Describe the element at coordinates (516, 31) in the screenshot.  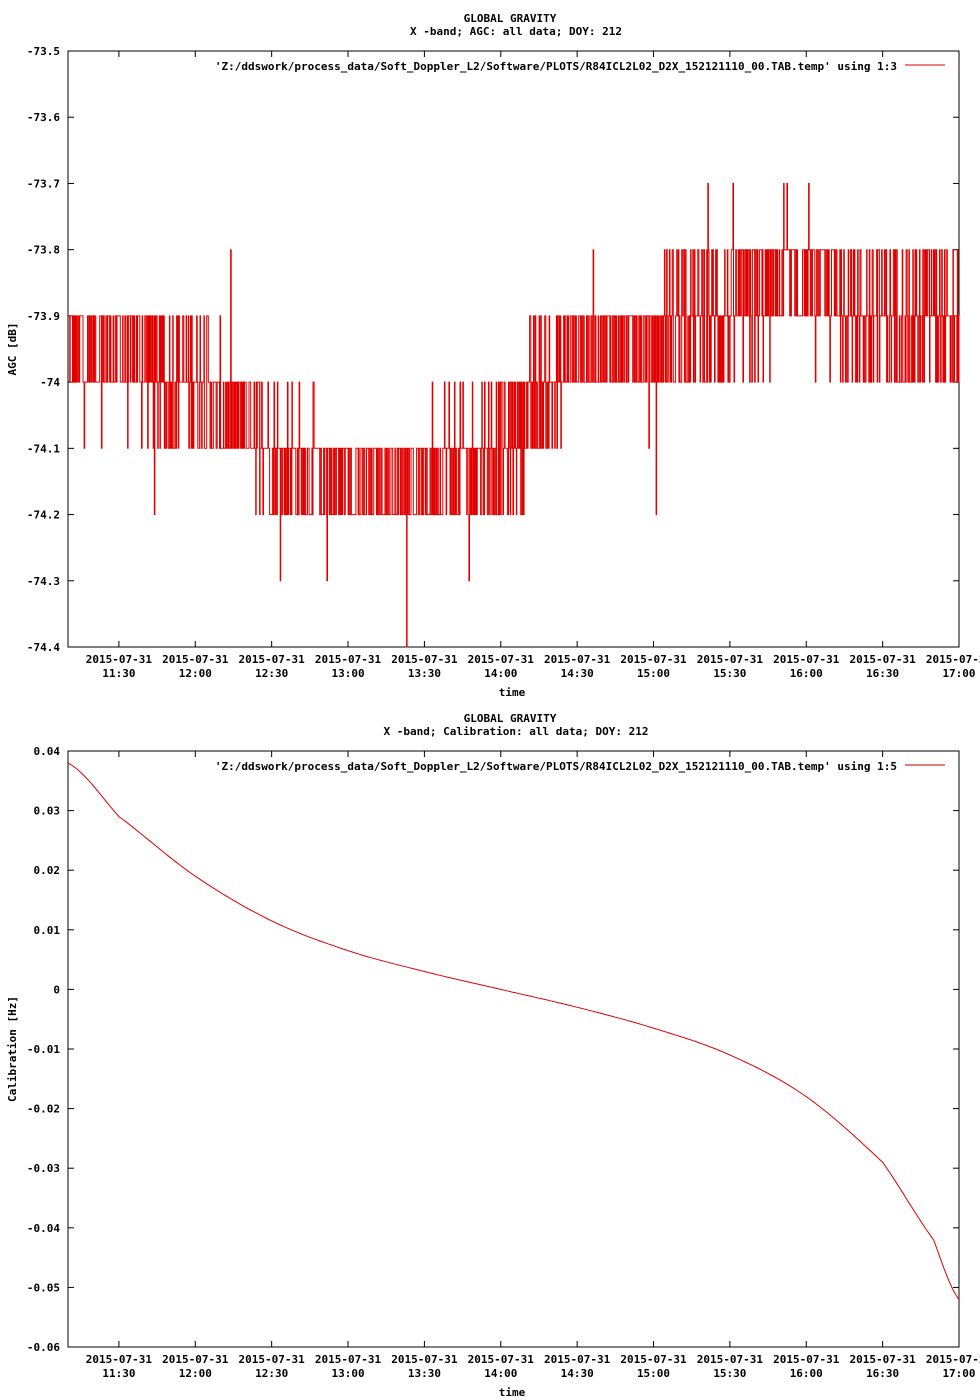
I see `chart-subtitle: X -band; AGC: all data; DOY: 212` at that location.